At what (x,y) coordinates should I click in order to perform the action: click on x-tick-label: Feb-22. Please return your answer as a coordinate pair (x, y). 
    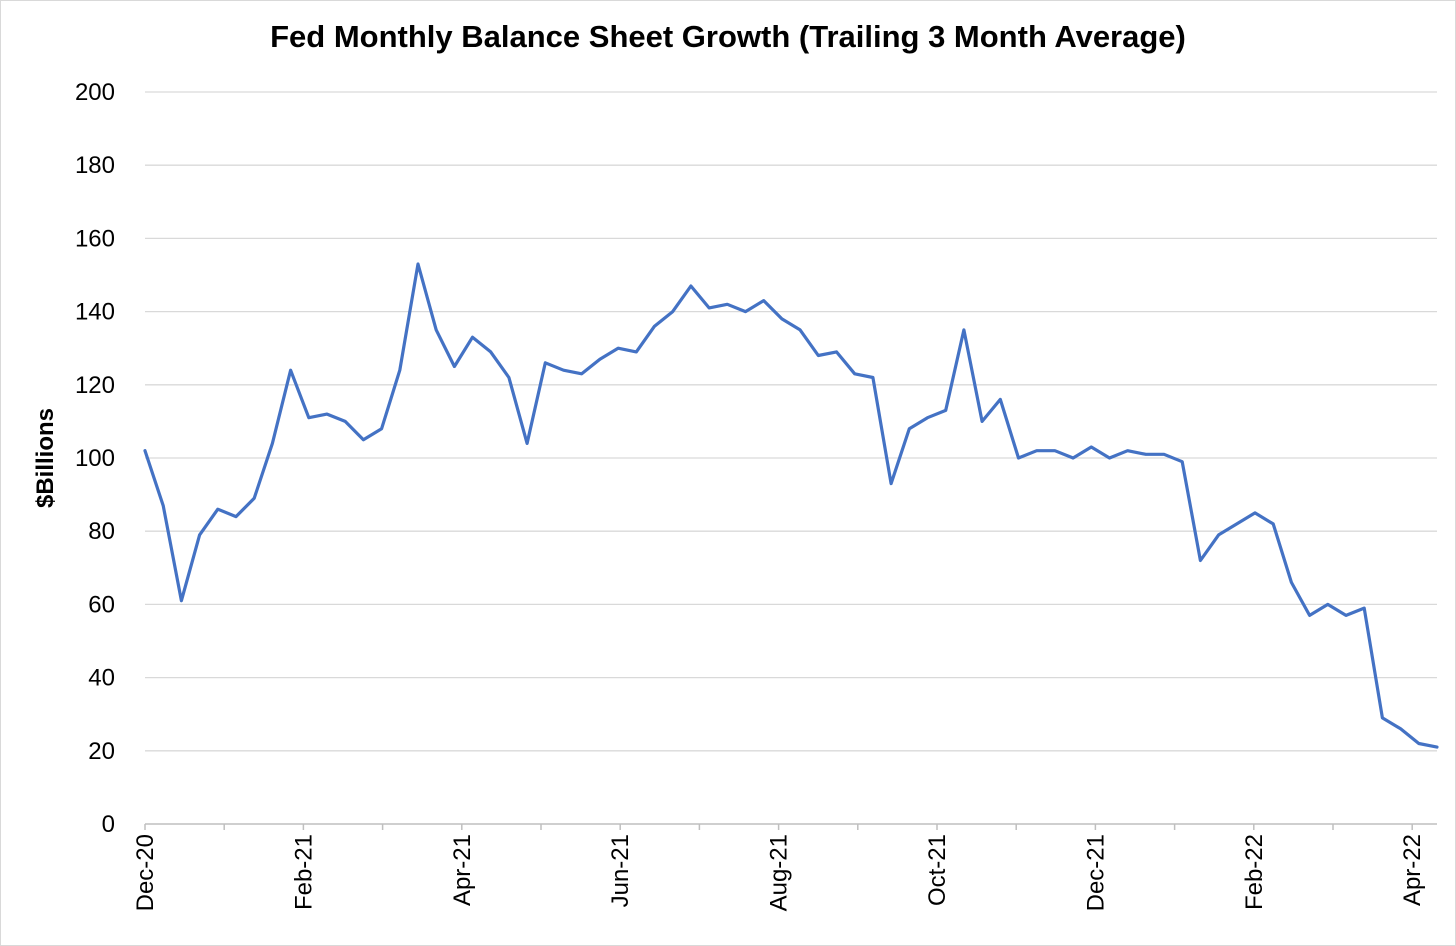
    Looking at the image, I should click on (1254, 872).